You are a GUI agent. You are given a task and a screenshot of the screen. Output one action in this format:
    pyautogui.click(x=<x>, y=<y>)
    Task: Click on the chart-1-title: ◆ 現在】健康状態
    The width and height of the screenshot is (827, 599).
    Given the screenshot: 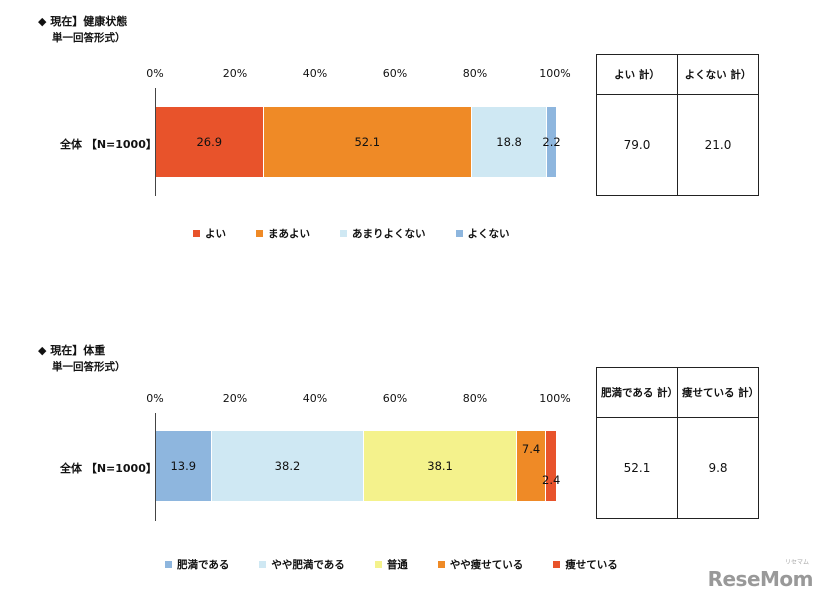 What is the action you would take?
    pyautogui.click(x=83, y=21)
    